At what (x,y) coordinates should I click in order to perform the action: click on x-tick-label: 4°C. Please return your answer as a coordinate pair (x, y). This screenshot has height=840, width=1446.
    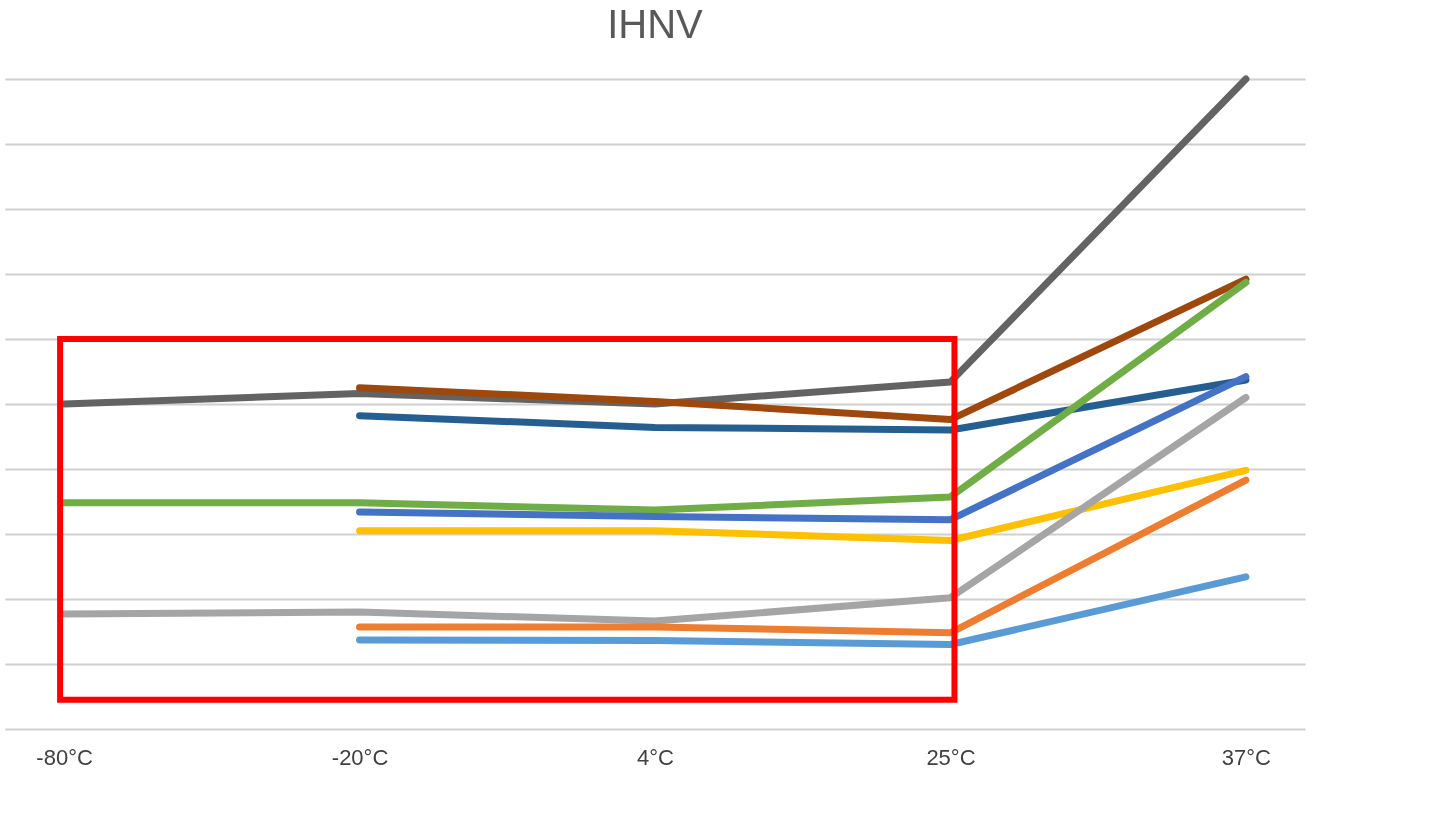
    Looking at the image, I should click on (656, 757).